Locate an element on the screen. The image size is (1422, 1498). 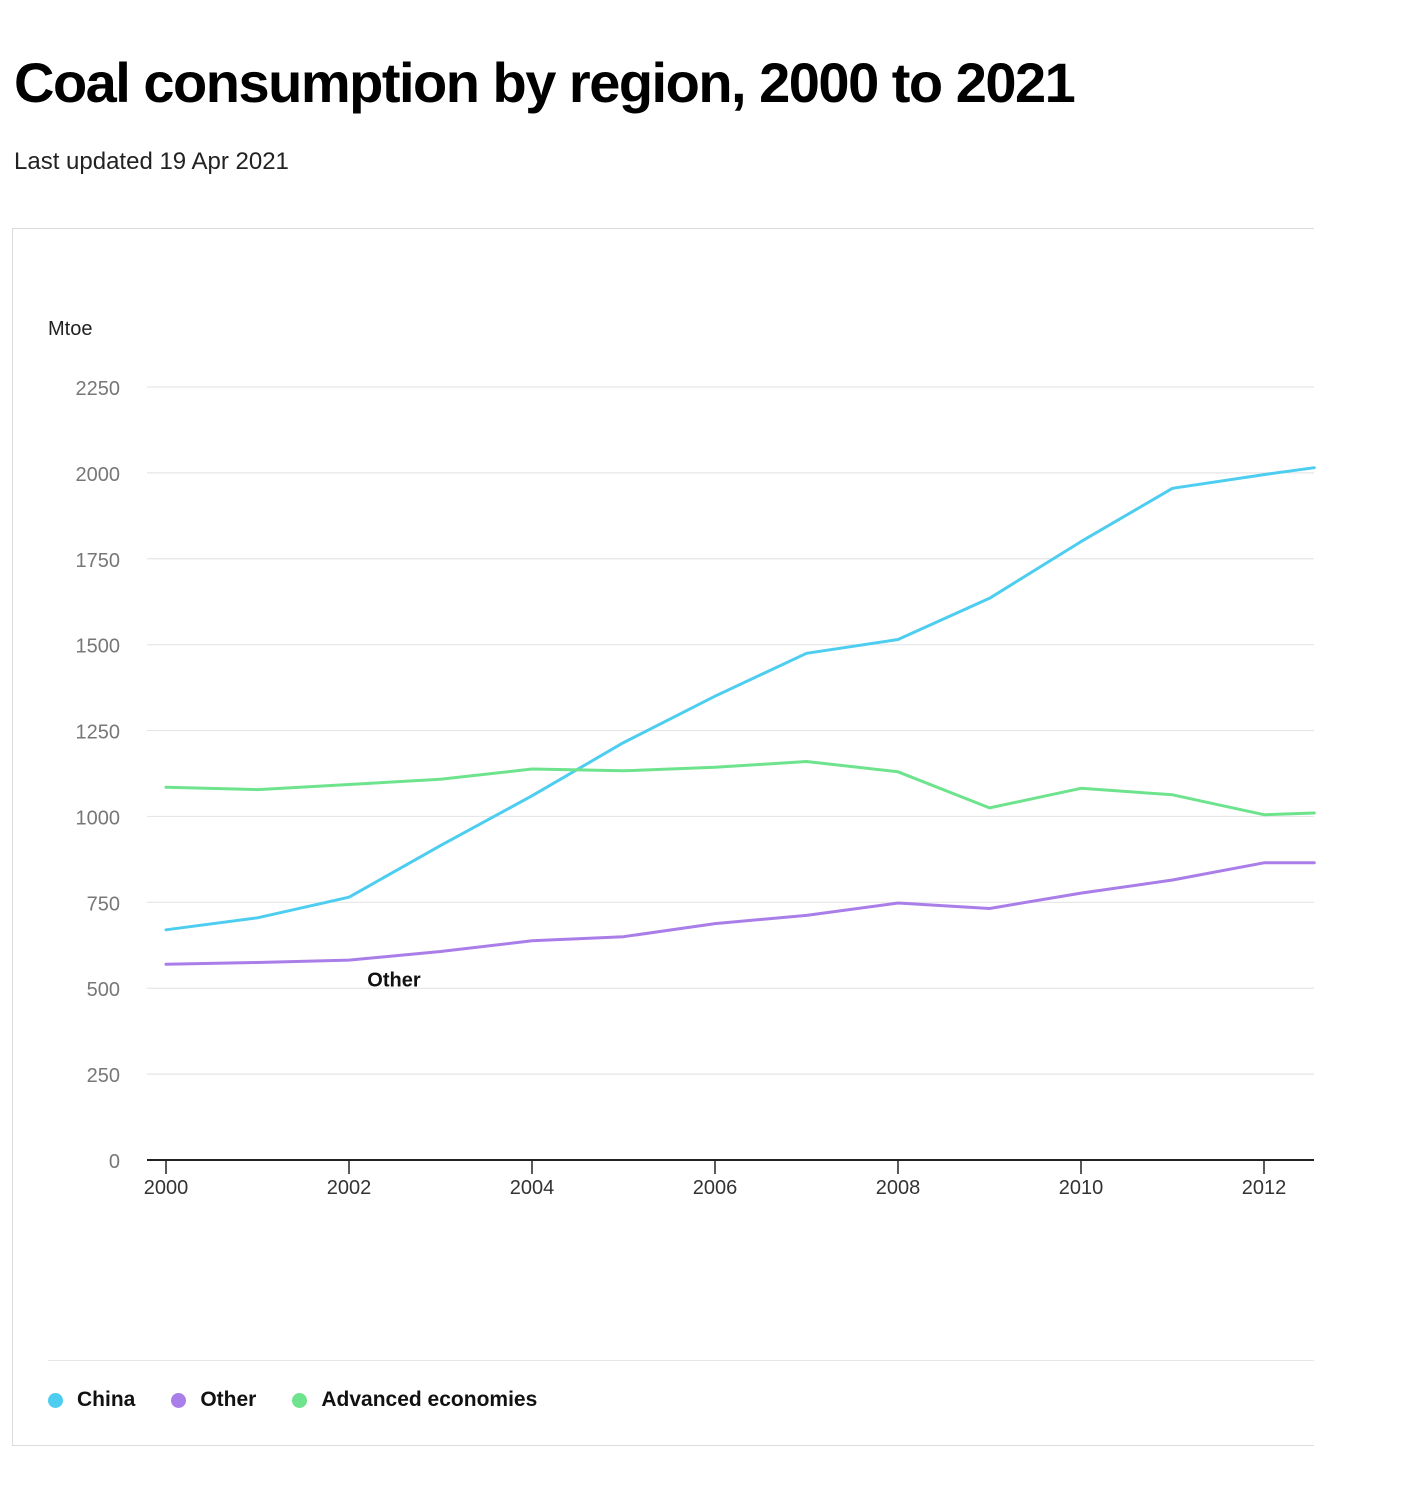
legend-label-advanced-economies: Advanced economies is located at coordinates (429, 1399).